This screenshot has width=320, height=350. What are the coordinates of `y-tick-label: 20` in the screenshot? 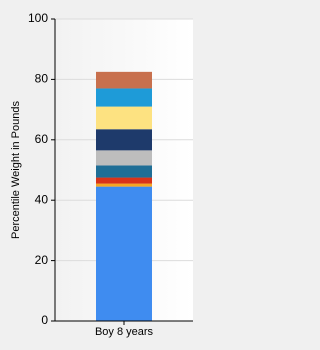 It's located at (42, 260).